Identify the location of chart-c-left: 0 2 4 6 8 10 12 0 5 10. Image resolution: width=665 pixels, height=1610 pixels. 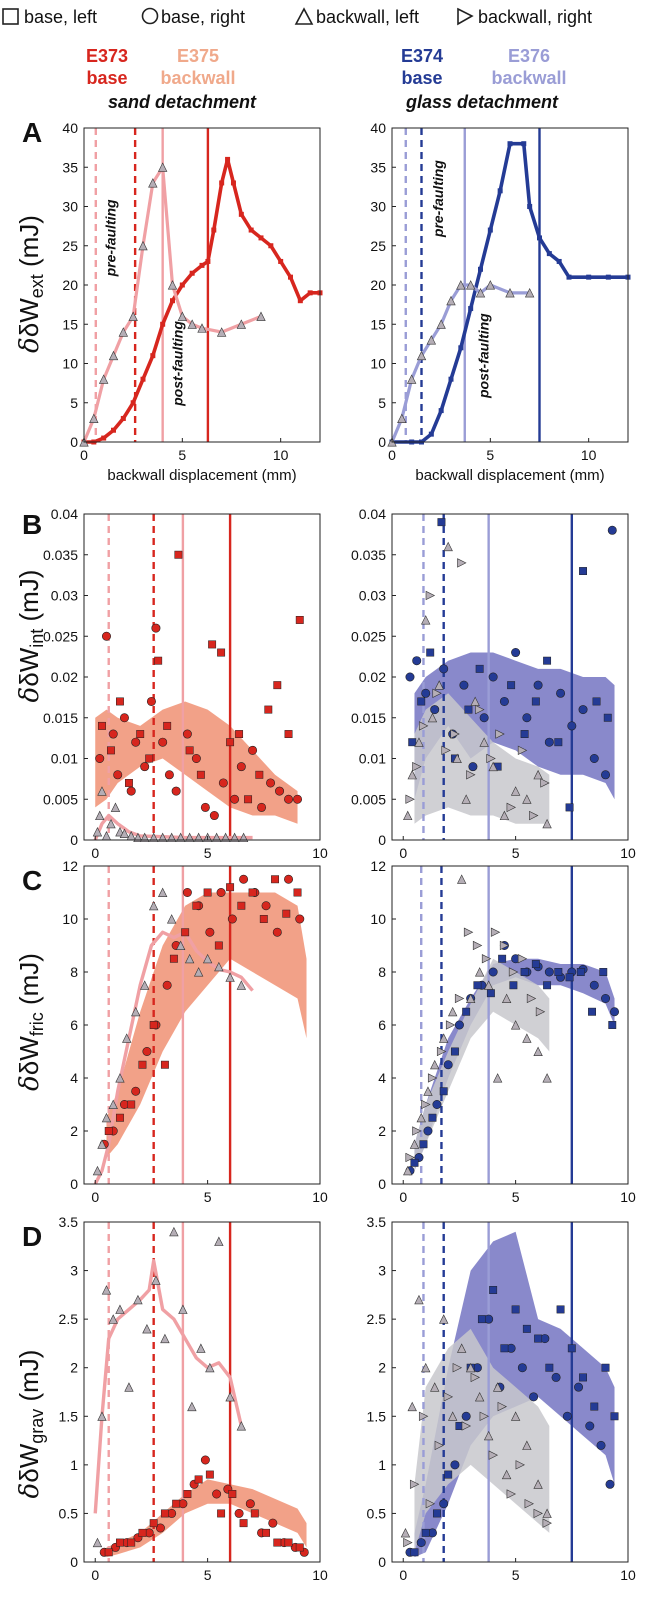
(195, 1031).